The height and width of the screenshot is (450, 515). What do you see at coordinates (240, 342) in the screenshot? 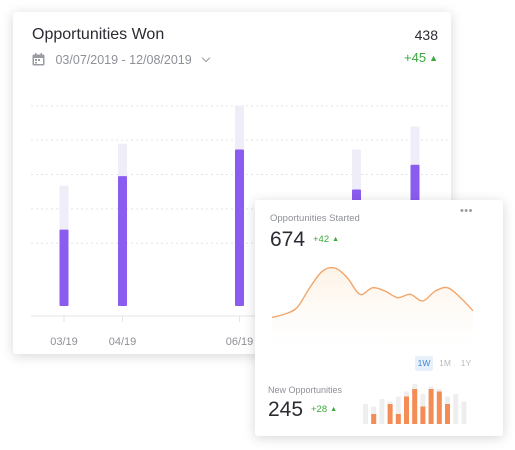
I see `x-tick-label: 06/19` at bounding box center [240, 342].